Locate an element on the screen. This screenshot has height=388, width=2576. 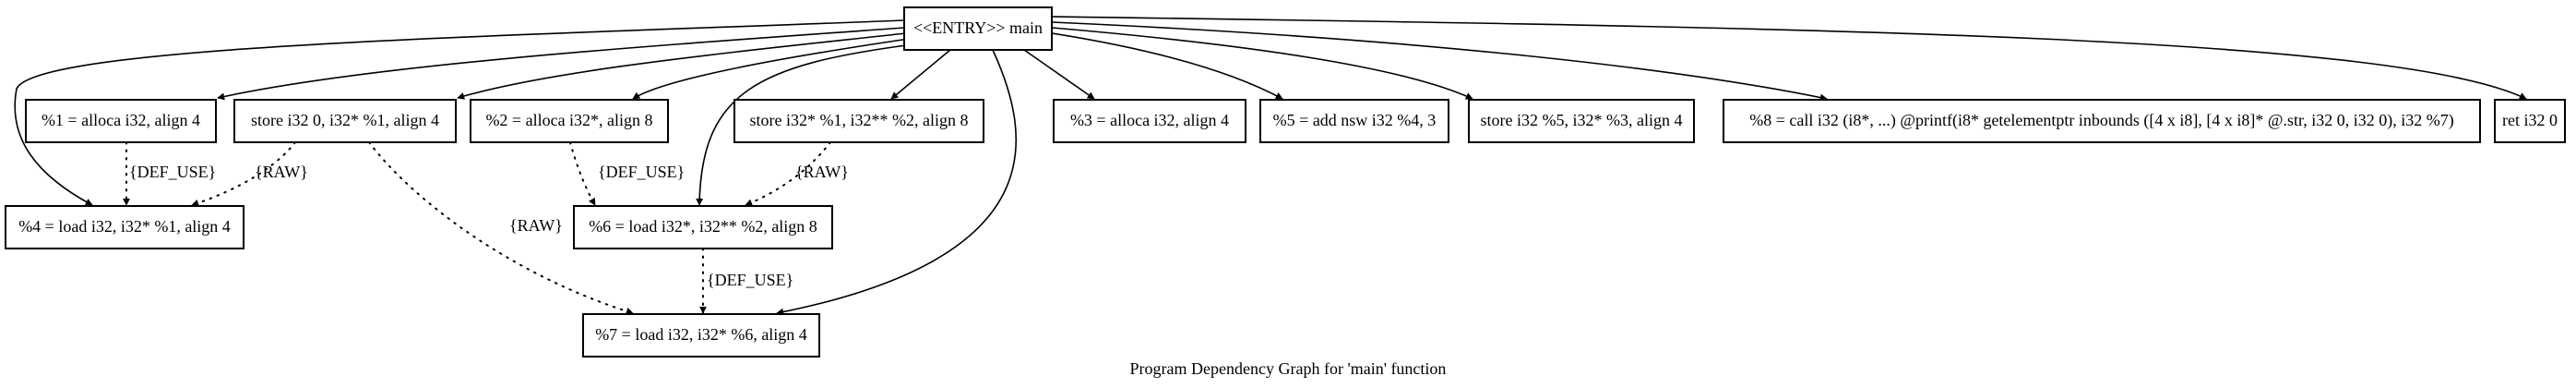
node-box-s0 is located at coordinates (345, 121).